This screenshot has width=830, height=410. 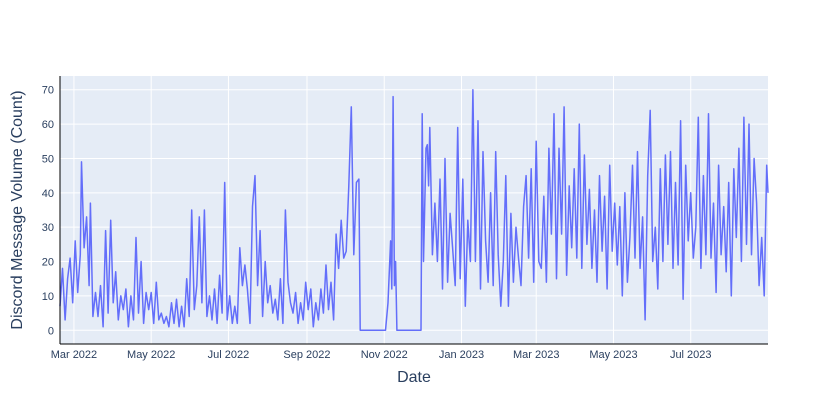 What do you see at coordinates (48, 194) in the screenshot?
I see `y-tick-label: 40` at bounding box center [48, 194].